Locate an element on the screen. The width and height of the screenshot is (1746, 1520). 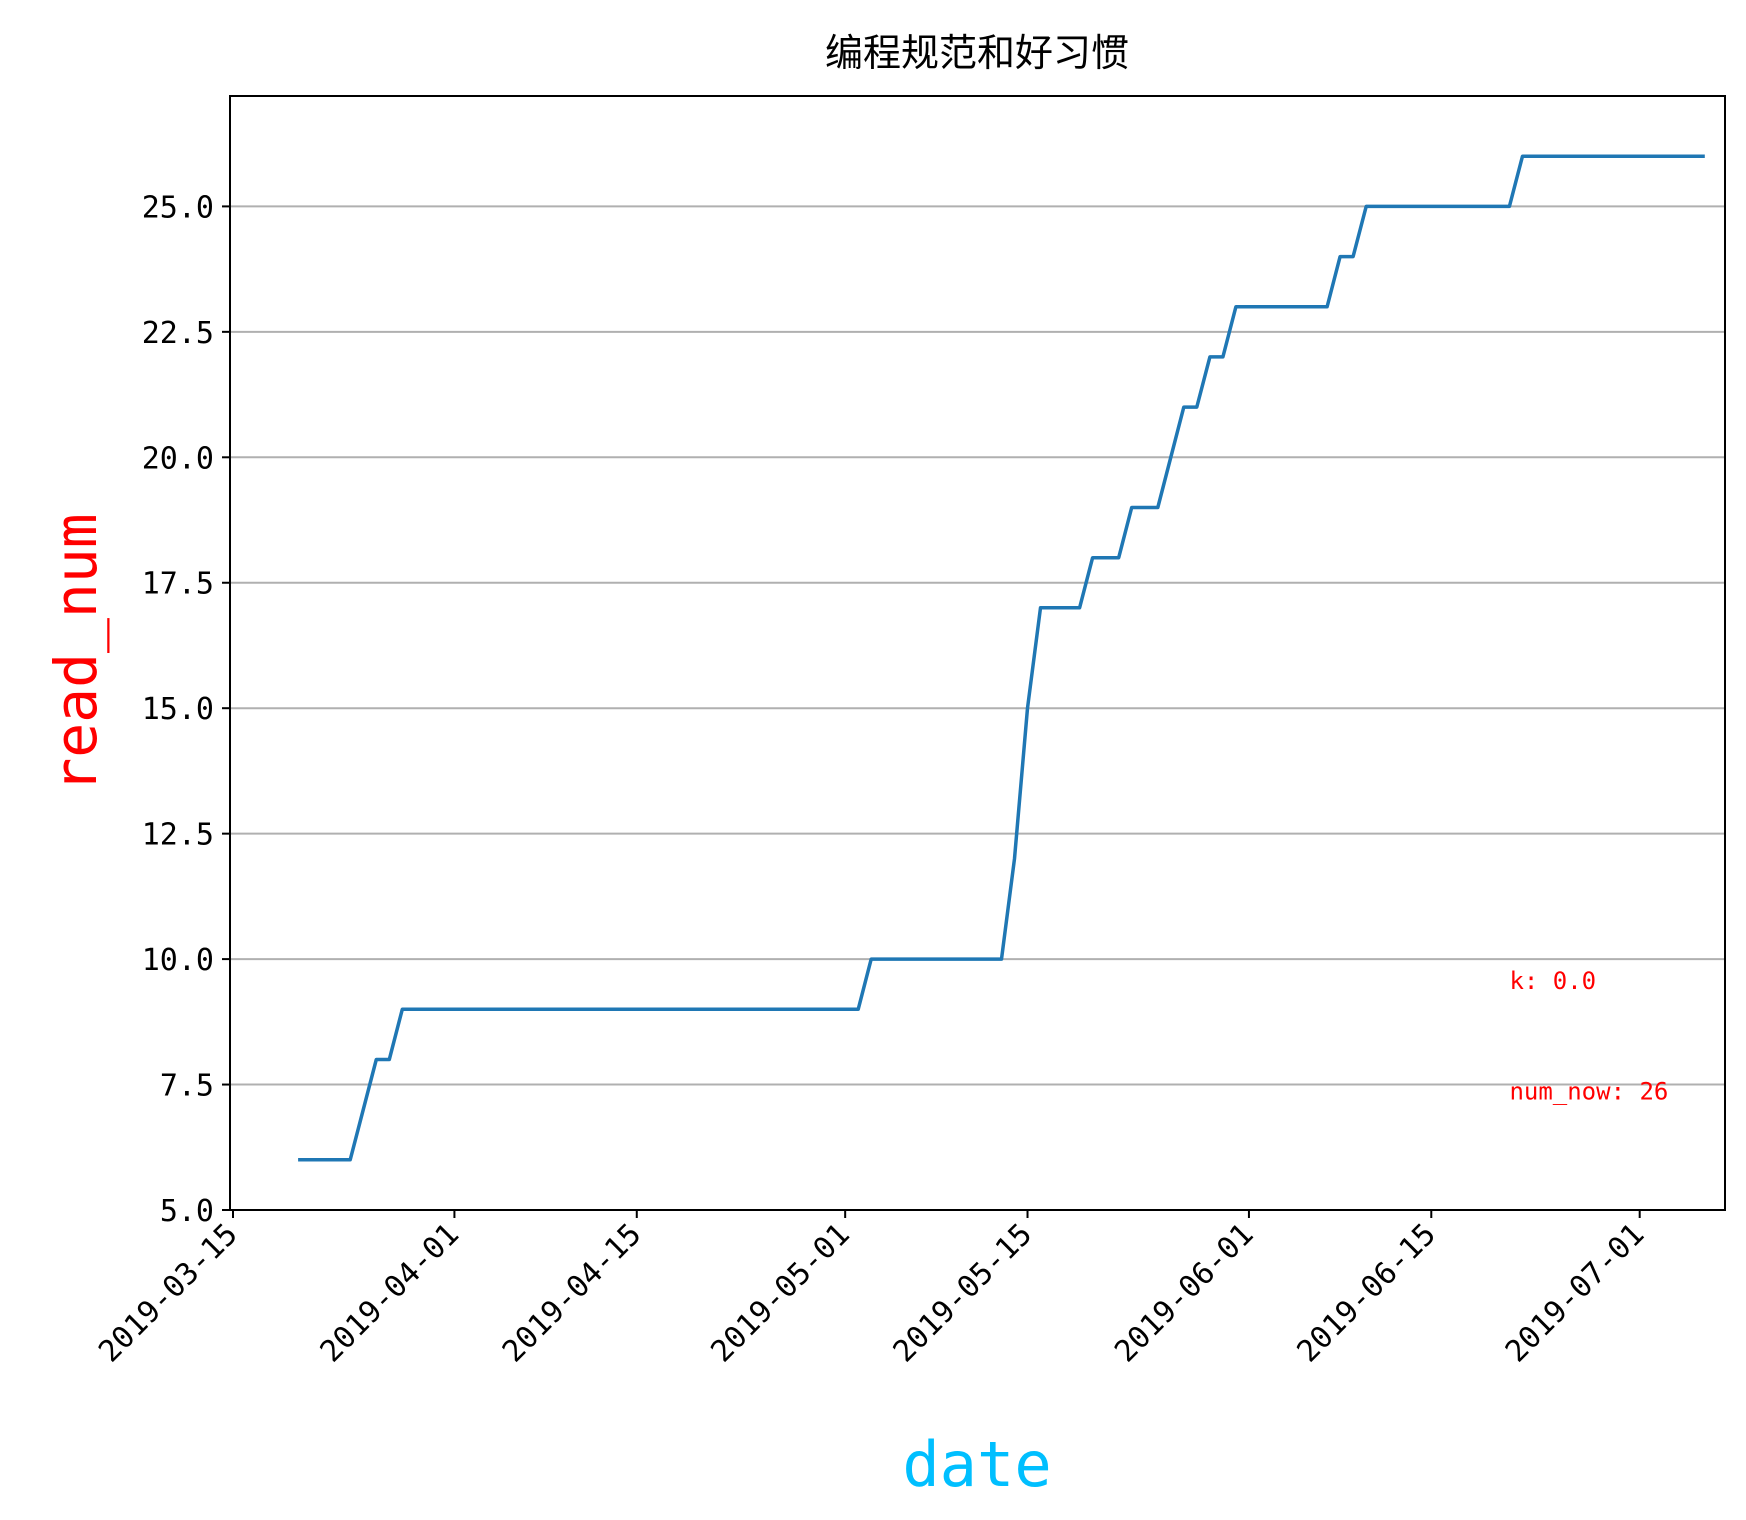
y-tick-label: 20.0 is located at coordinates (178, 458).